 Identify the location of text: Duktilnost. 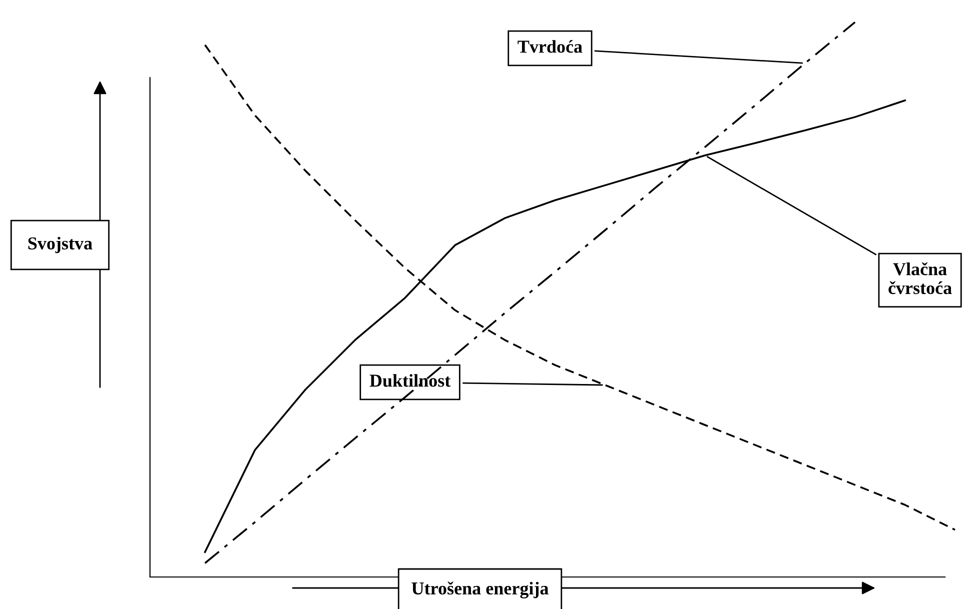
(410, 380).